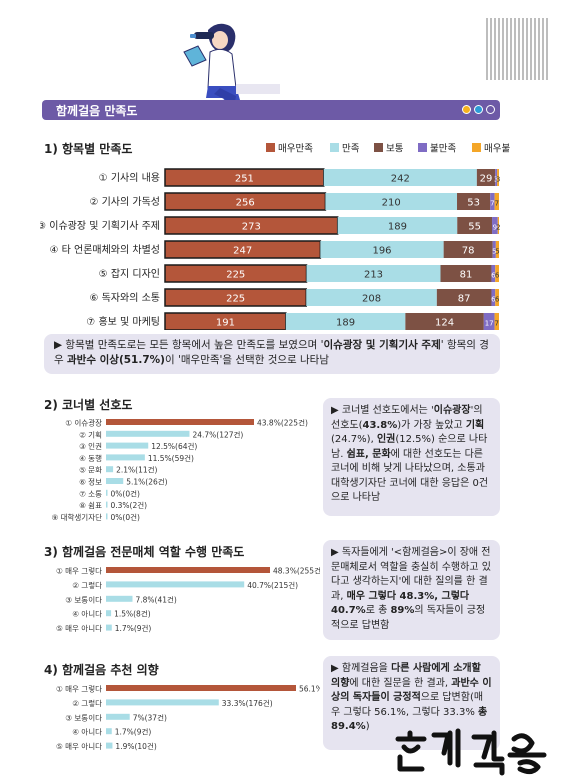  What do you see at coordinates (124, 298) in the screenshot?
I see `category-label: ⑥ 독자와의 소통` at bounding box center [124, 298].